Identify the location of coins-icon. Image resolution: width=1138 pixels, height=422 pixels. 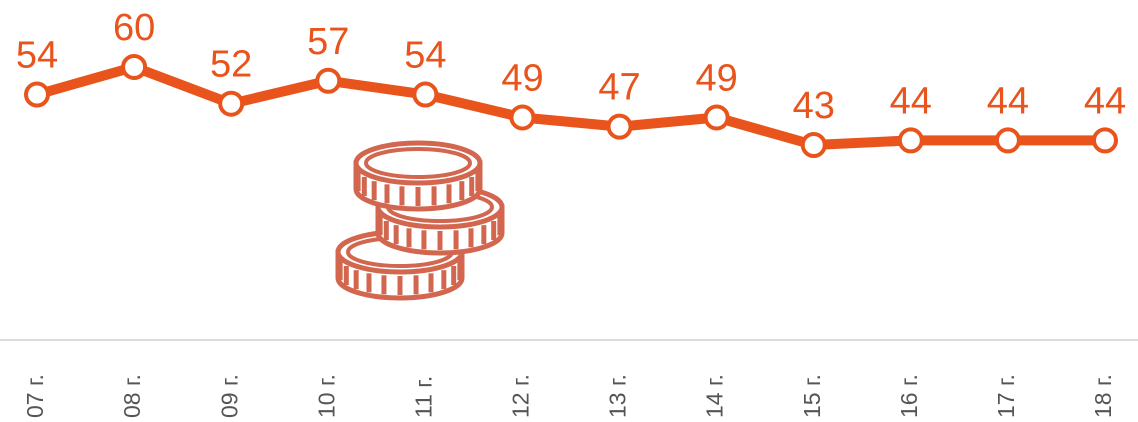
(420, 220).